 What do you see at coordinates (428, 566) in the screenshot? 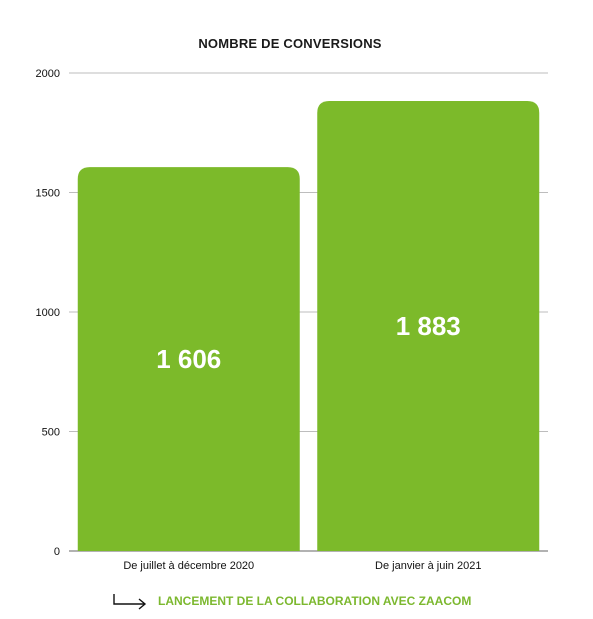
I see `x-category-label: De janvier à juin 2021` at bounding box center [428, 566].